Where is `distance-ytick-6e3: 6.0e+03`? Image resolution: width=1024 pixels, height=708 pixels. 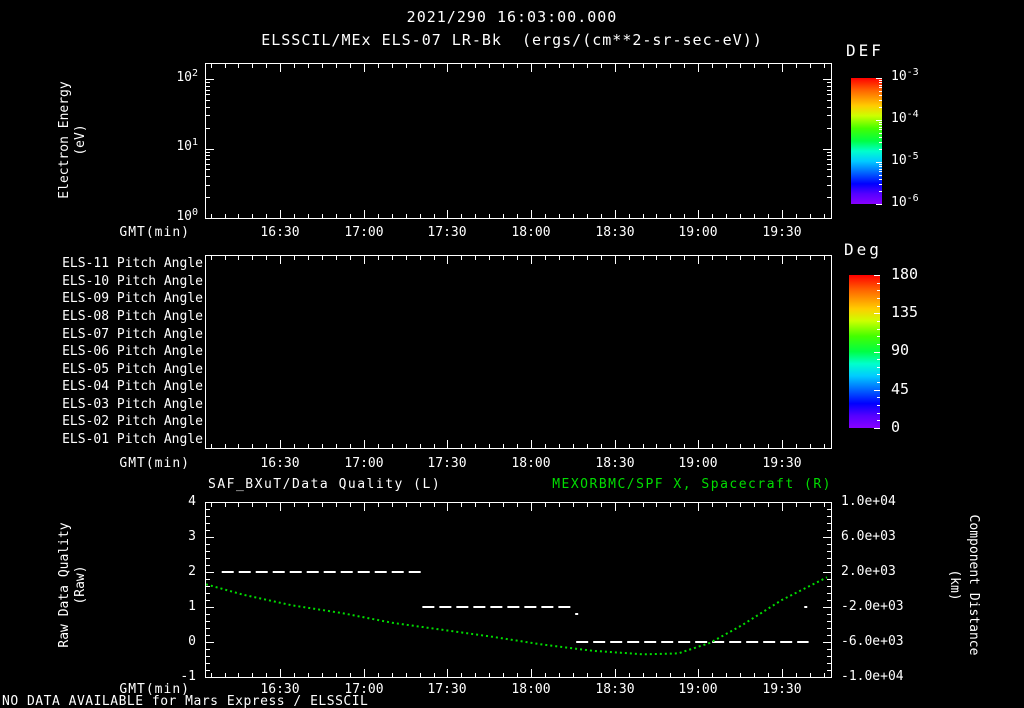
distance-ytick-6e3: 6.0e+03 is located at coordinates (868, 536).